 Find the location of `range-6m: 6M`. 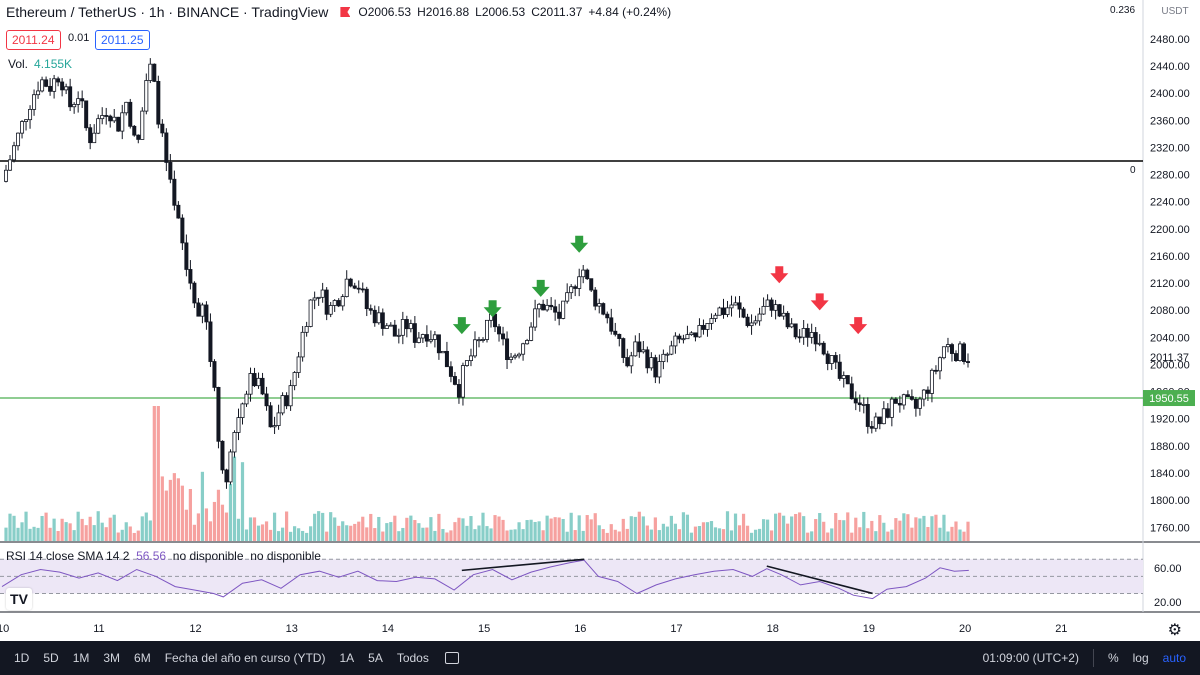

range-6m: 6M is located at coordinates (142, 658).